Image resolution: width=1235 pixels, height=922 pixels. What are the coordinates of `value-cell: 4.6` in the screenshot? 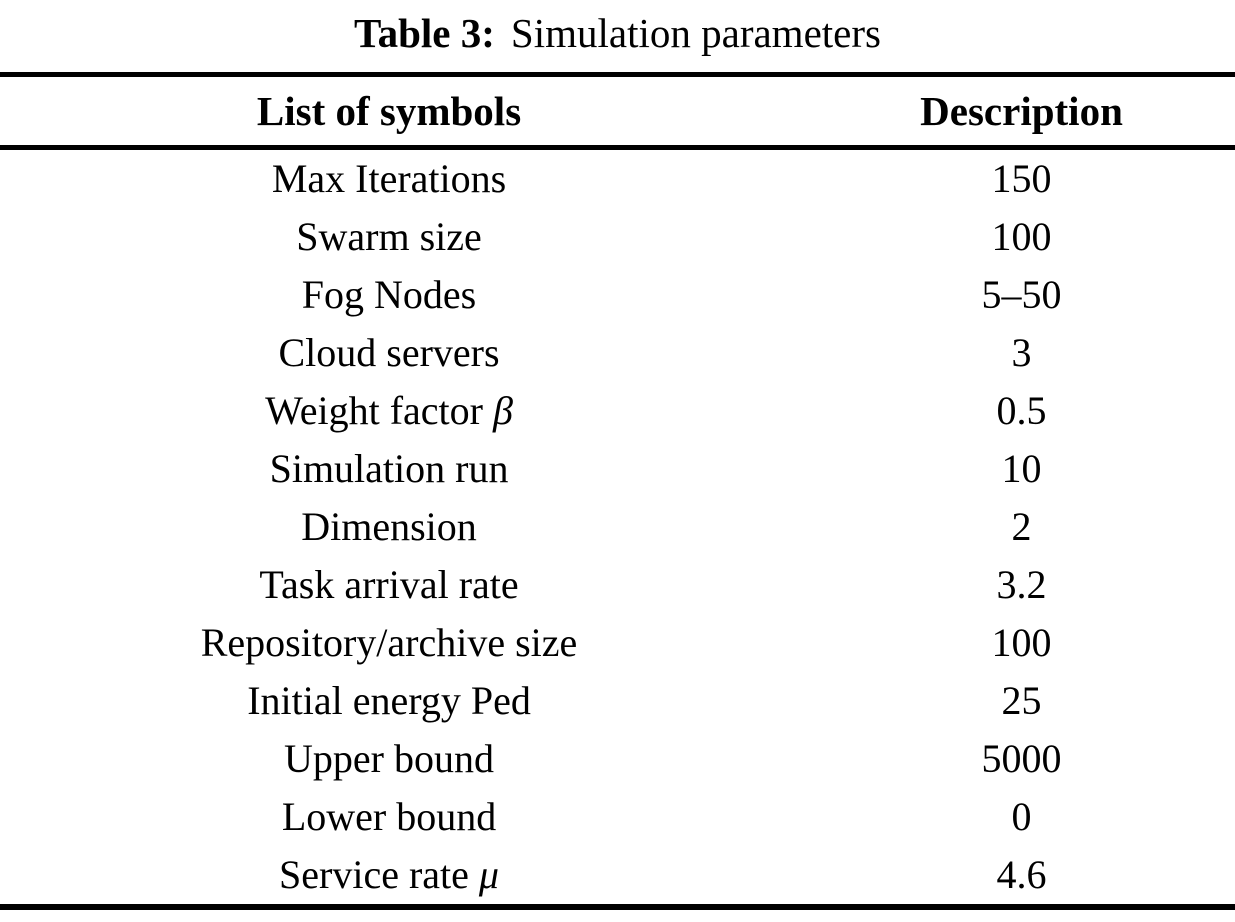 It's located at (1021, 874).